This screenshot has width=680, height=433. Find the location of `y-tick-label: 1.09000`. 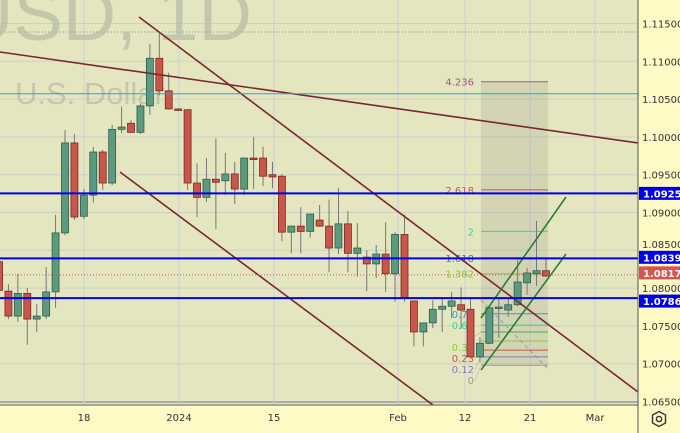

y-tick-label: 1.09000 is located at coordinates (661, 214).